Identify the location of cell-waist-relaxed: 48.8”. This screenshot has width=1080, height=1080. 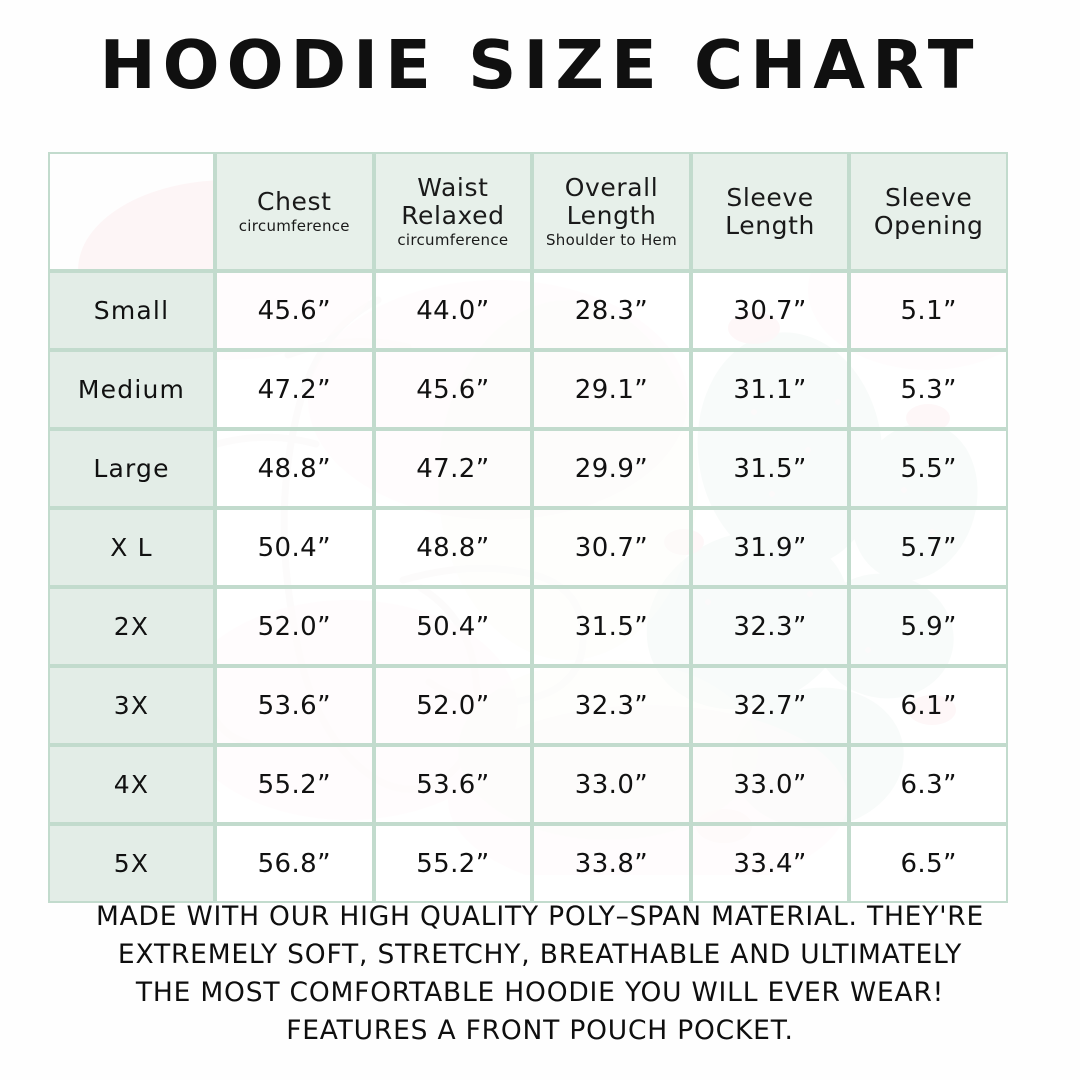
(453, 547).